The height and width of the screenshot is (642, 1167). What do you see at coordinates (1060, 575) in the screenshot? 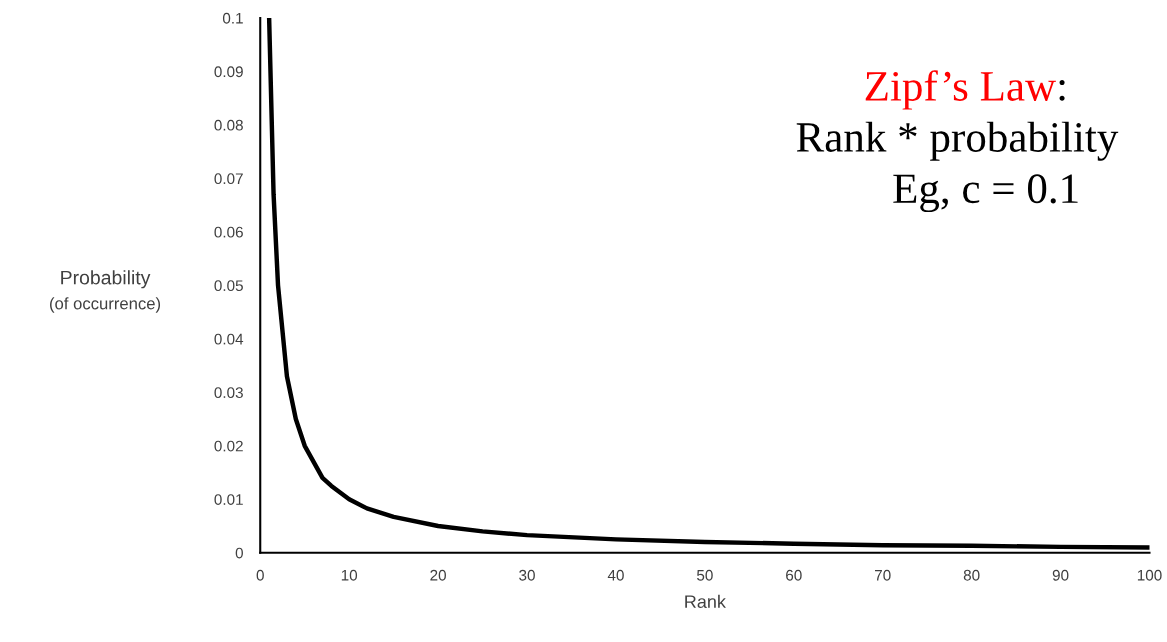
I see `x-tick-label: 90` at bounding box center [1060, 575].